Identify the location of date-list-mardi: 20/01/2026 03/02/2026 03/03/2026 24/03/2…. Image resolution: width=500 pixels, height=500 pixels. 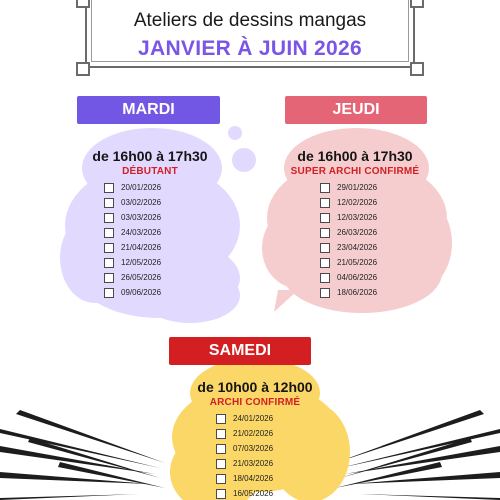
(132, 240).